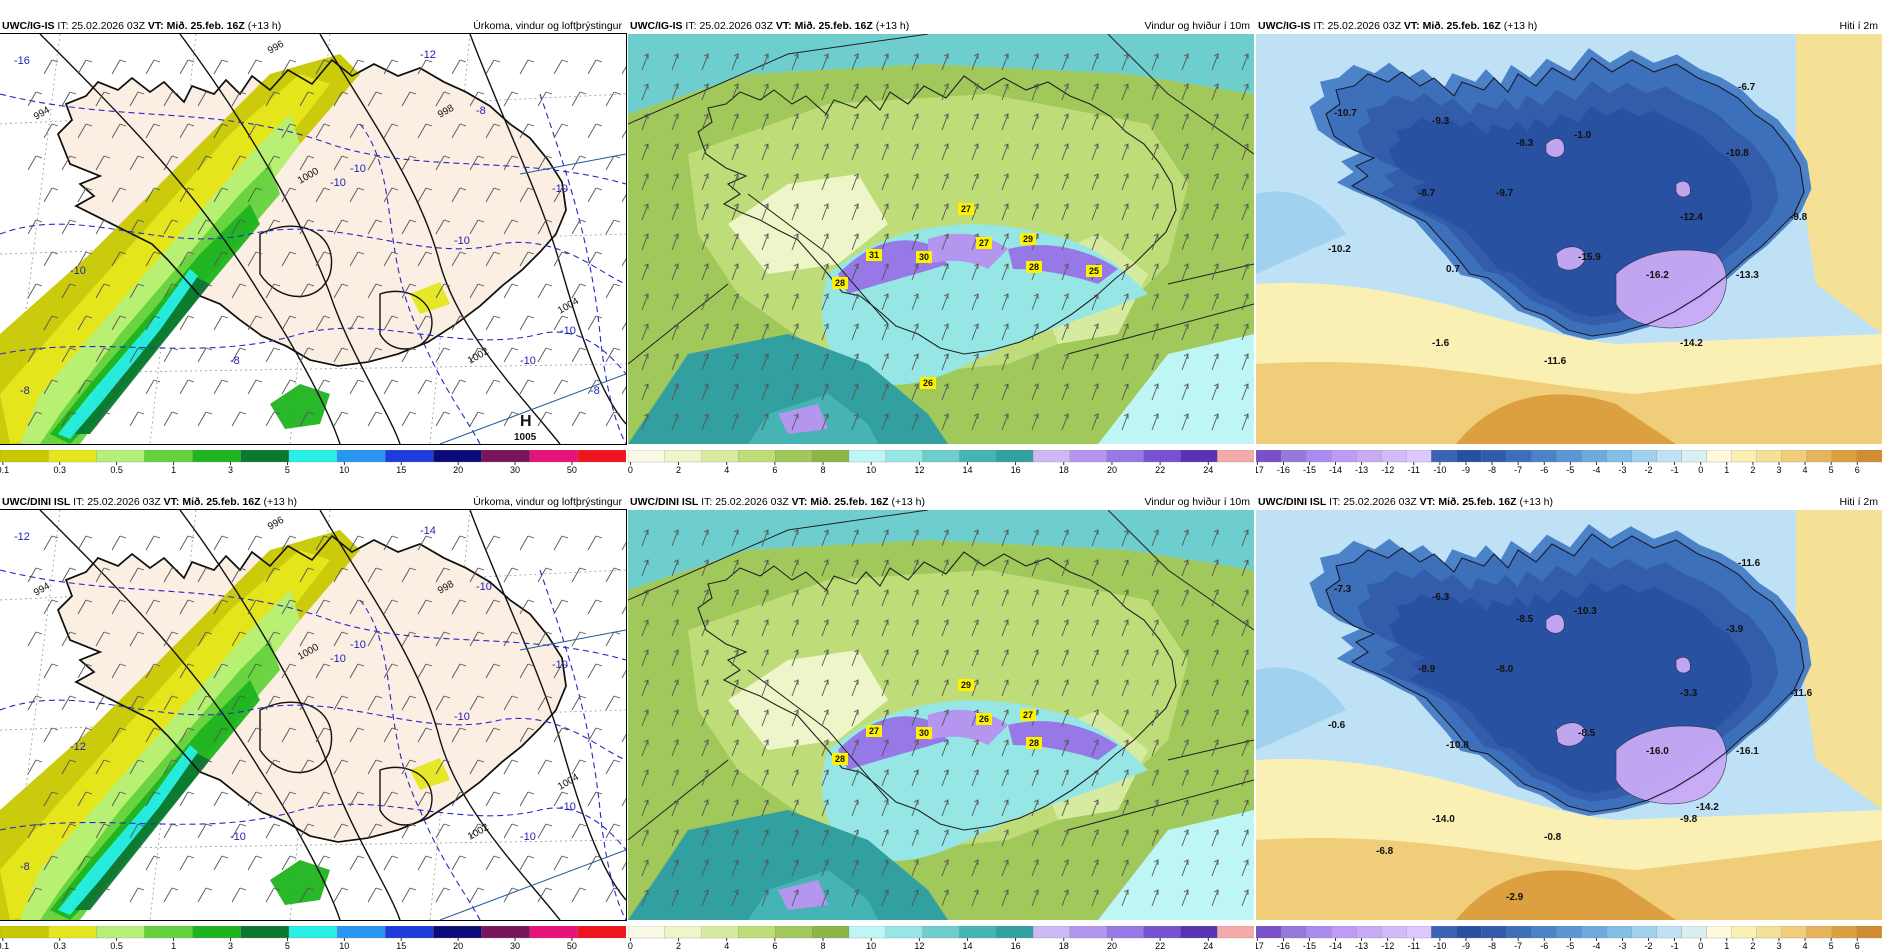  What do you see at coordinates (63, 26) in the screenshot?
I see `init-label: IT:` at bounding box center [63, 26].